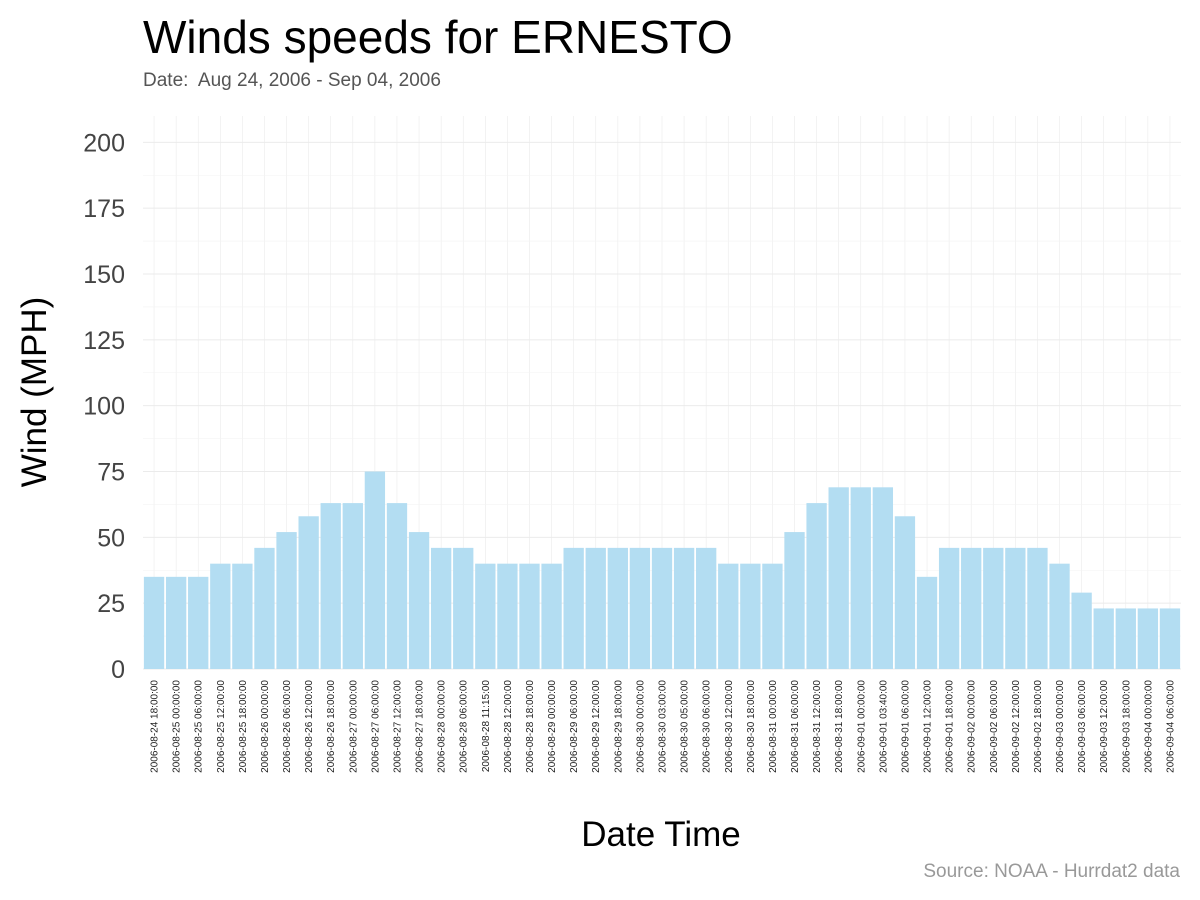 This screenshot has height=900, width=1200. What do you see at coordinates (1126, 726) in the screenshot?
I see `x-tick-label: 2006-09-03 18:00:00` at bounding box center [1126, 726].